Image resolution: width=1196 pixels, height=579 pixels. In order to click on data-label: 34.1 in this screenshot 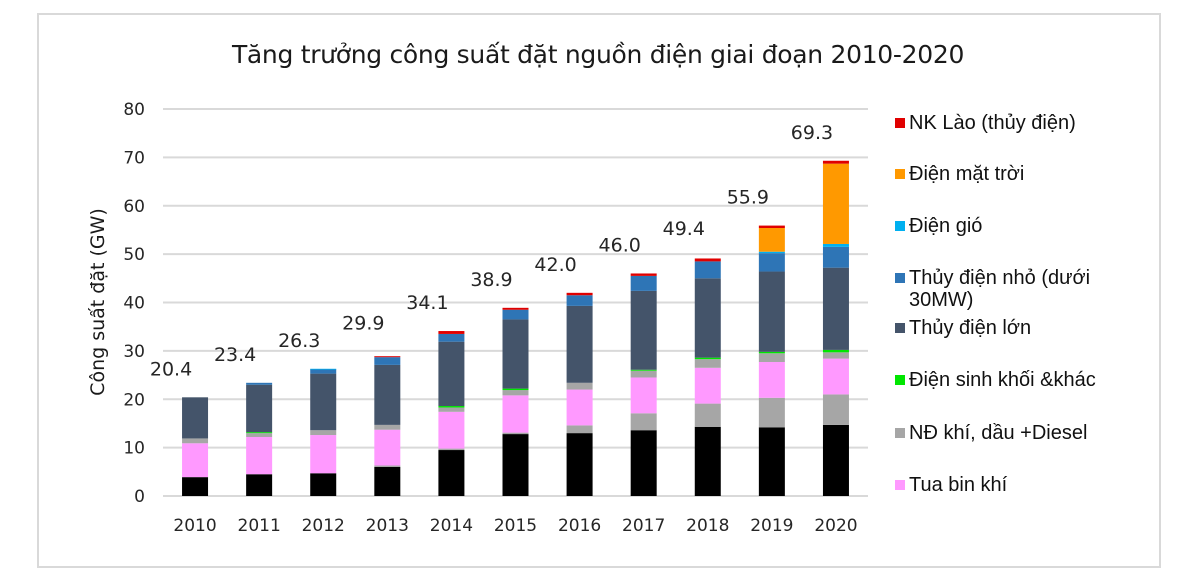, I will do `click(427, 303)`.